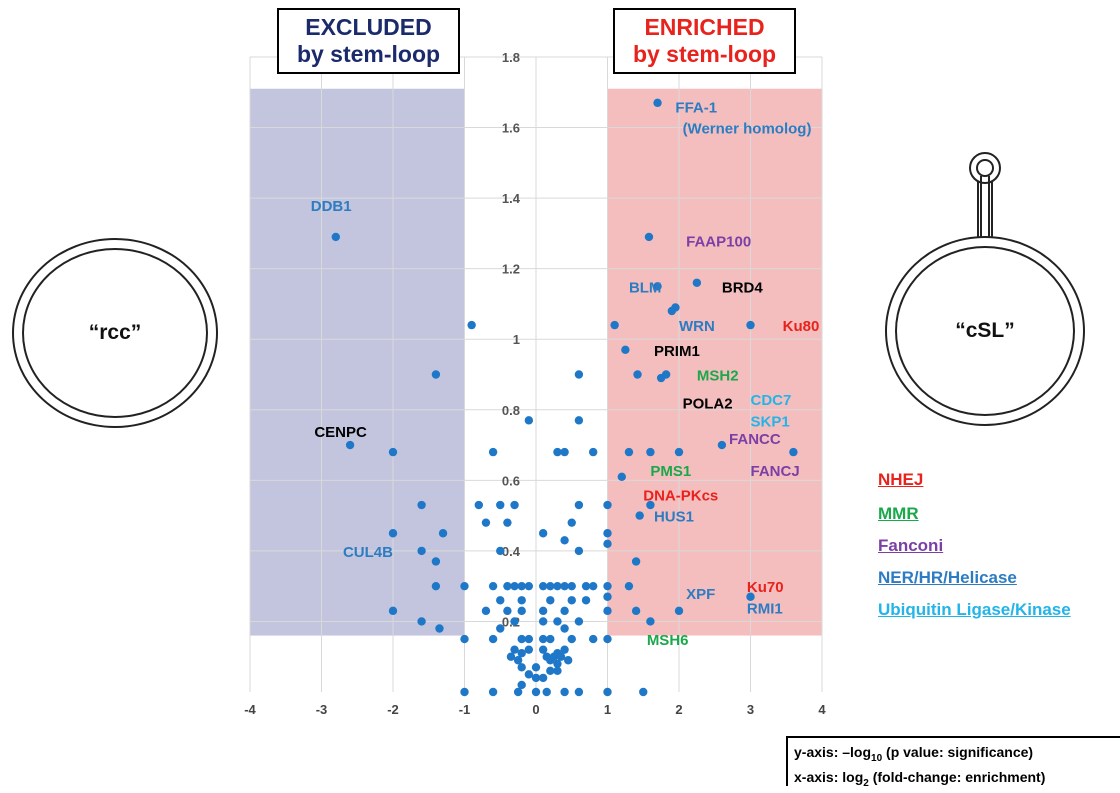 Image resolution: width=1120 pixels, height=793 pixels. What do you see at coordinates (708, 404) in the screenshot?
I see `point-label: POLA2` at bounding box center [708, 404].